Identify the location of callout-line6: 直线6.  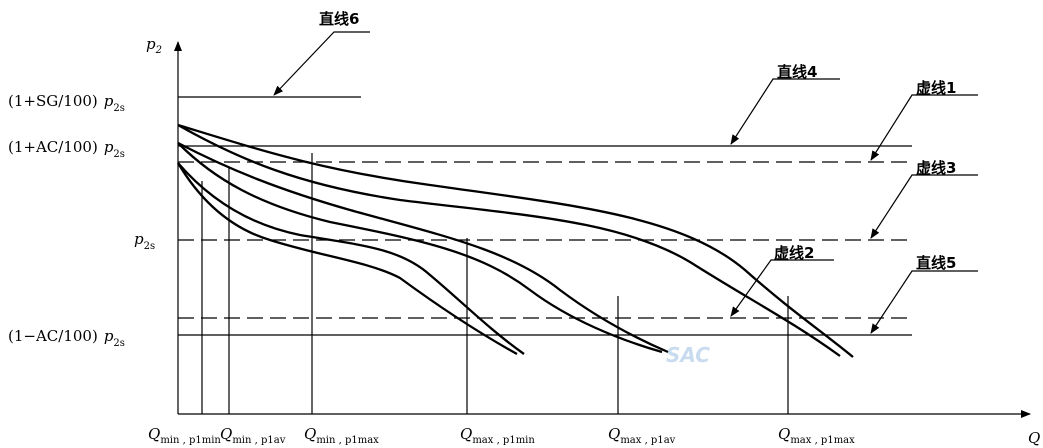
(339, 19).